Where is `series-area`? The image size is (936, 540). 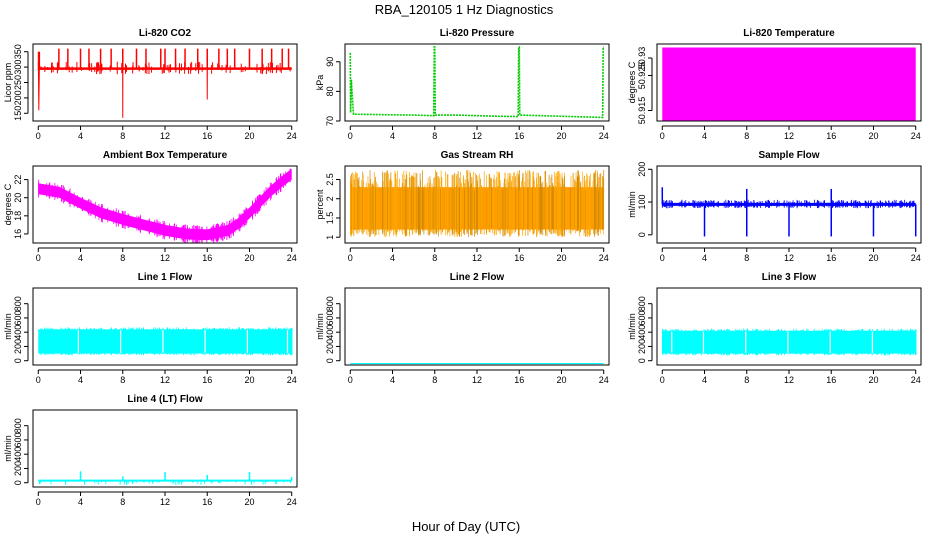
series-area is located at coordinates (789, 84).